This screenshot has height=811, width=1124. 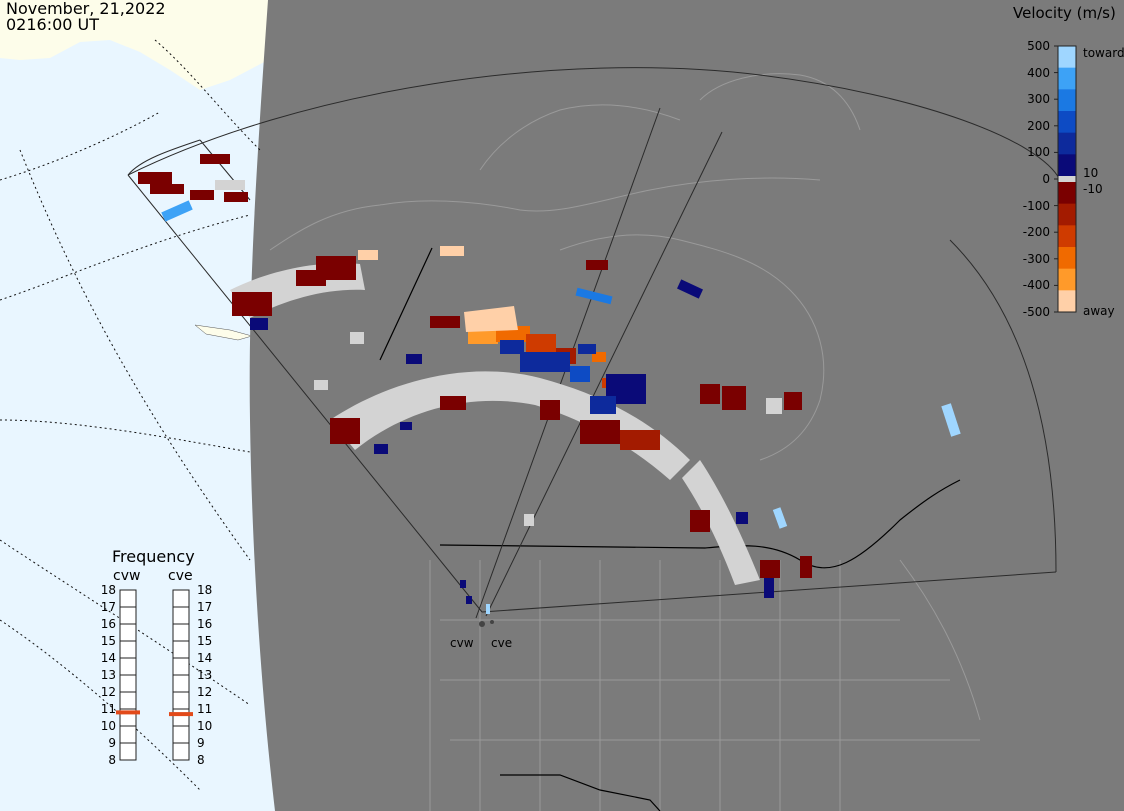 I want to click on frequency-marker-cve, so click(x=181, y=714).